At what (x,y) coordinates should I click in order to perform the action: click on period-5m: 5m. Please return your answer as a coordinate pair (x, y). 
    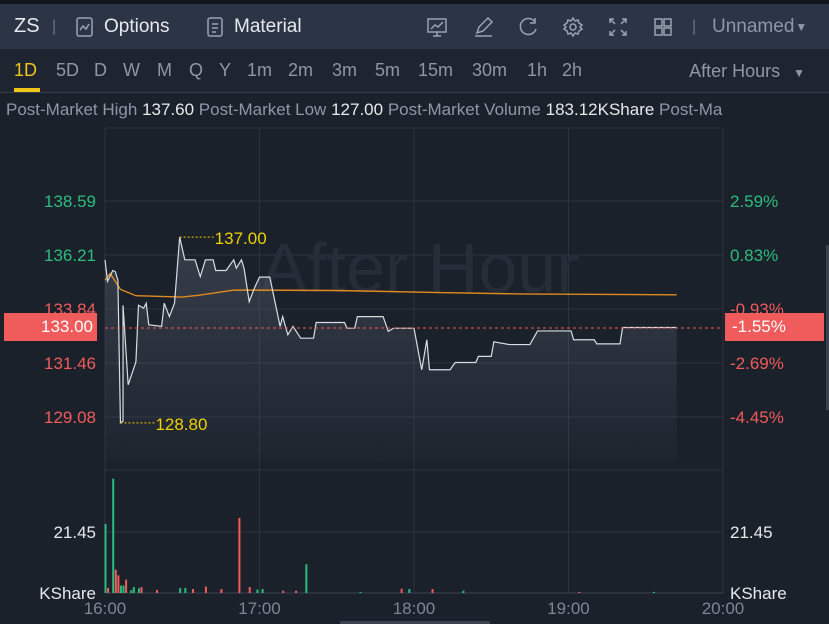
    Looking at the image, I should click on (388, 70).